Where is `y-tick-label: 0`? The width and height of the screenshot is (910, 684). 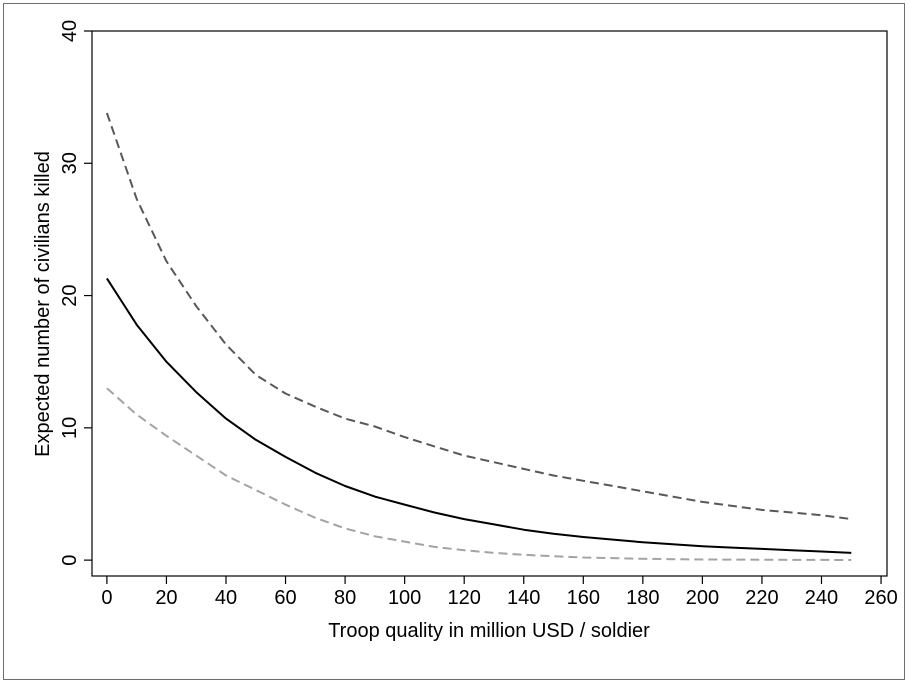
y-tick-label: 0 is located at coordinates (70, 560).